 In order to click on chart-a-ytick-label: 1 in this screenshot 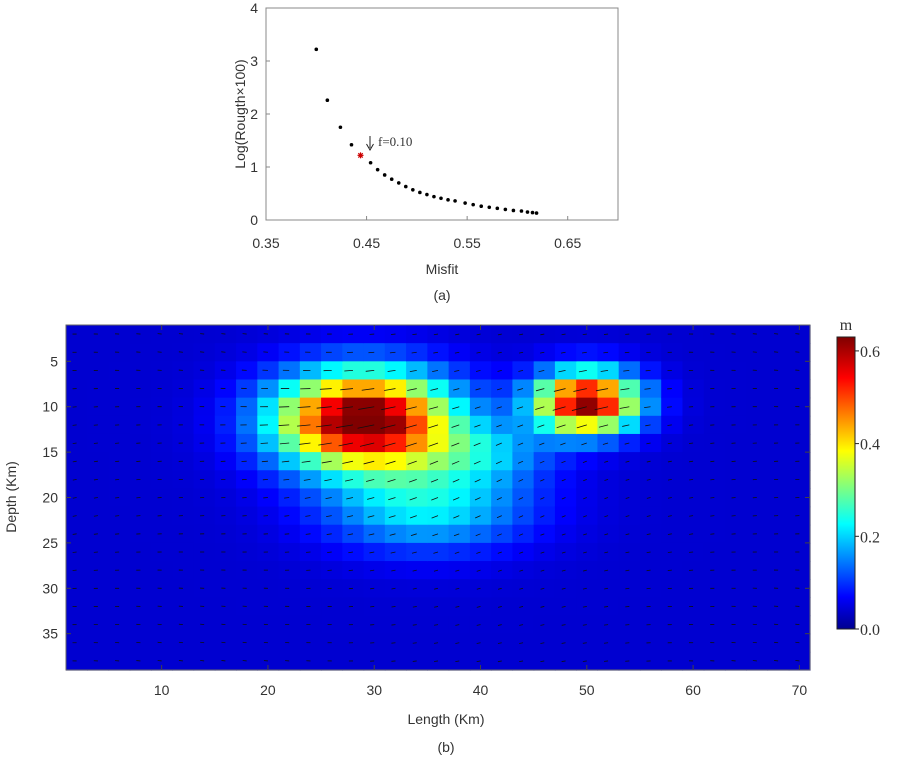, I will do `click(254, 167)`.